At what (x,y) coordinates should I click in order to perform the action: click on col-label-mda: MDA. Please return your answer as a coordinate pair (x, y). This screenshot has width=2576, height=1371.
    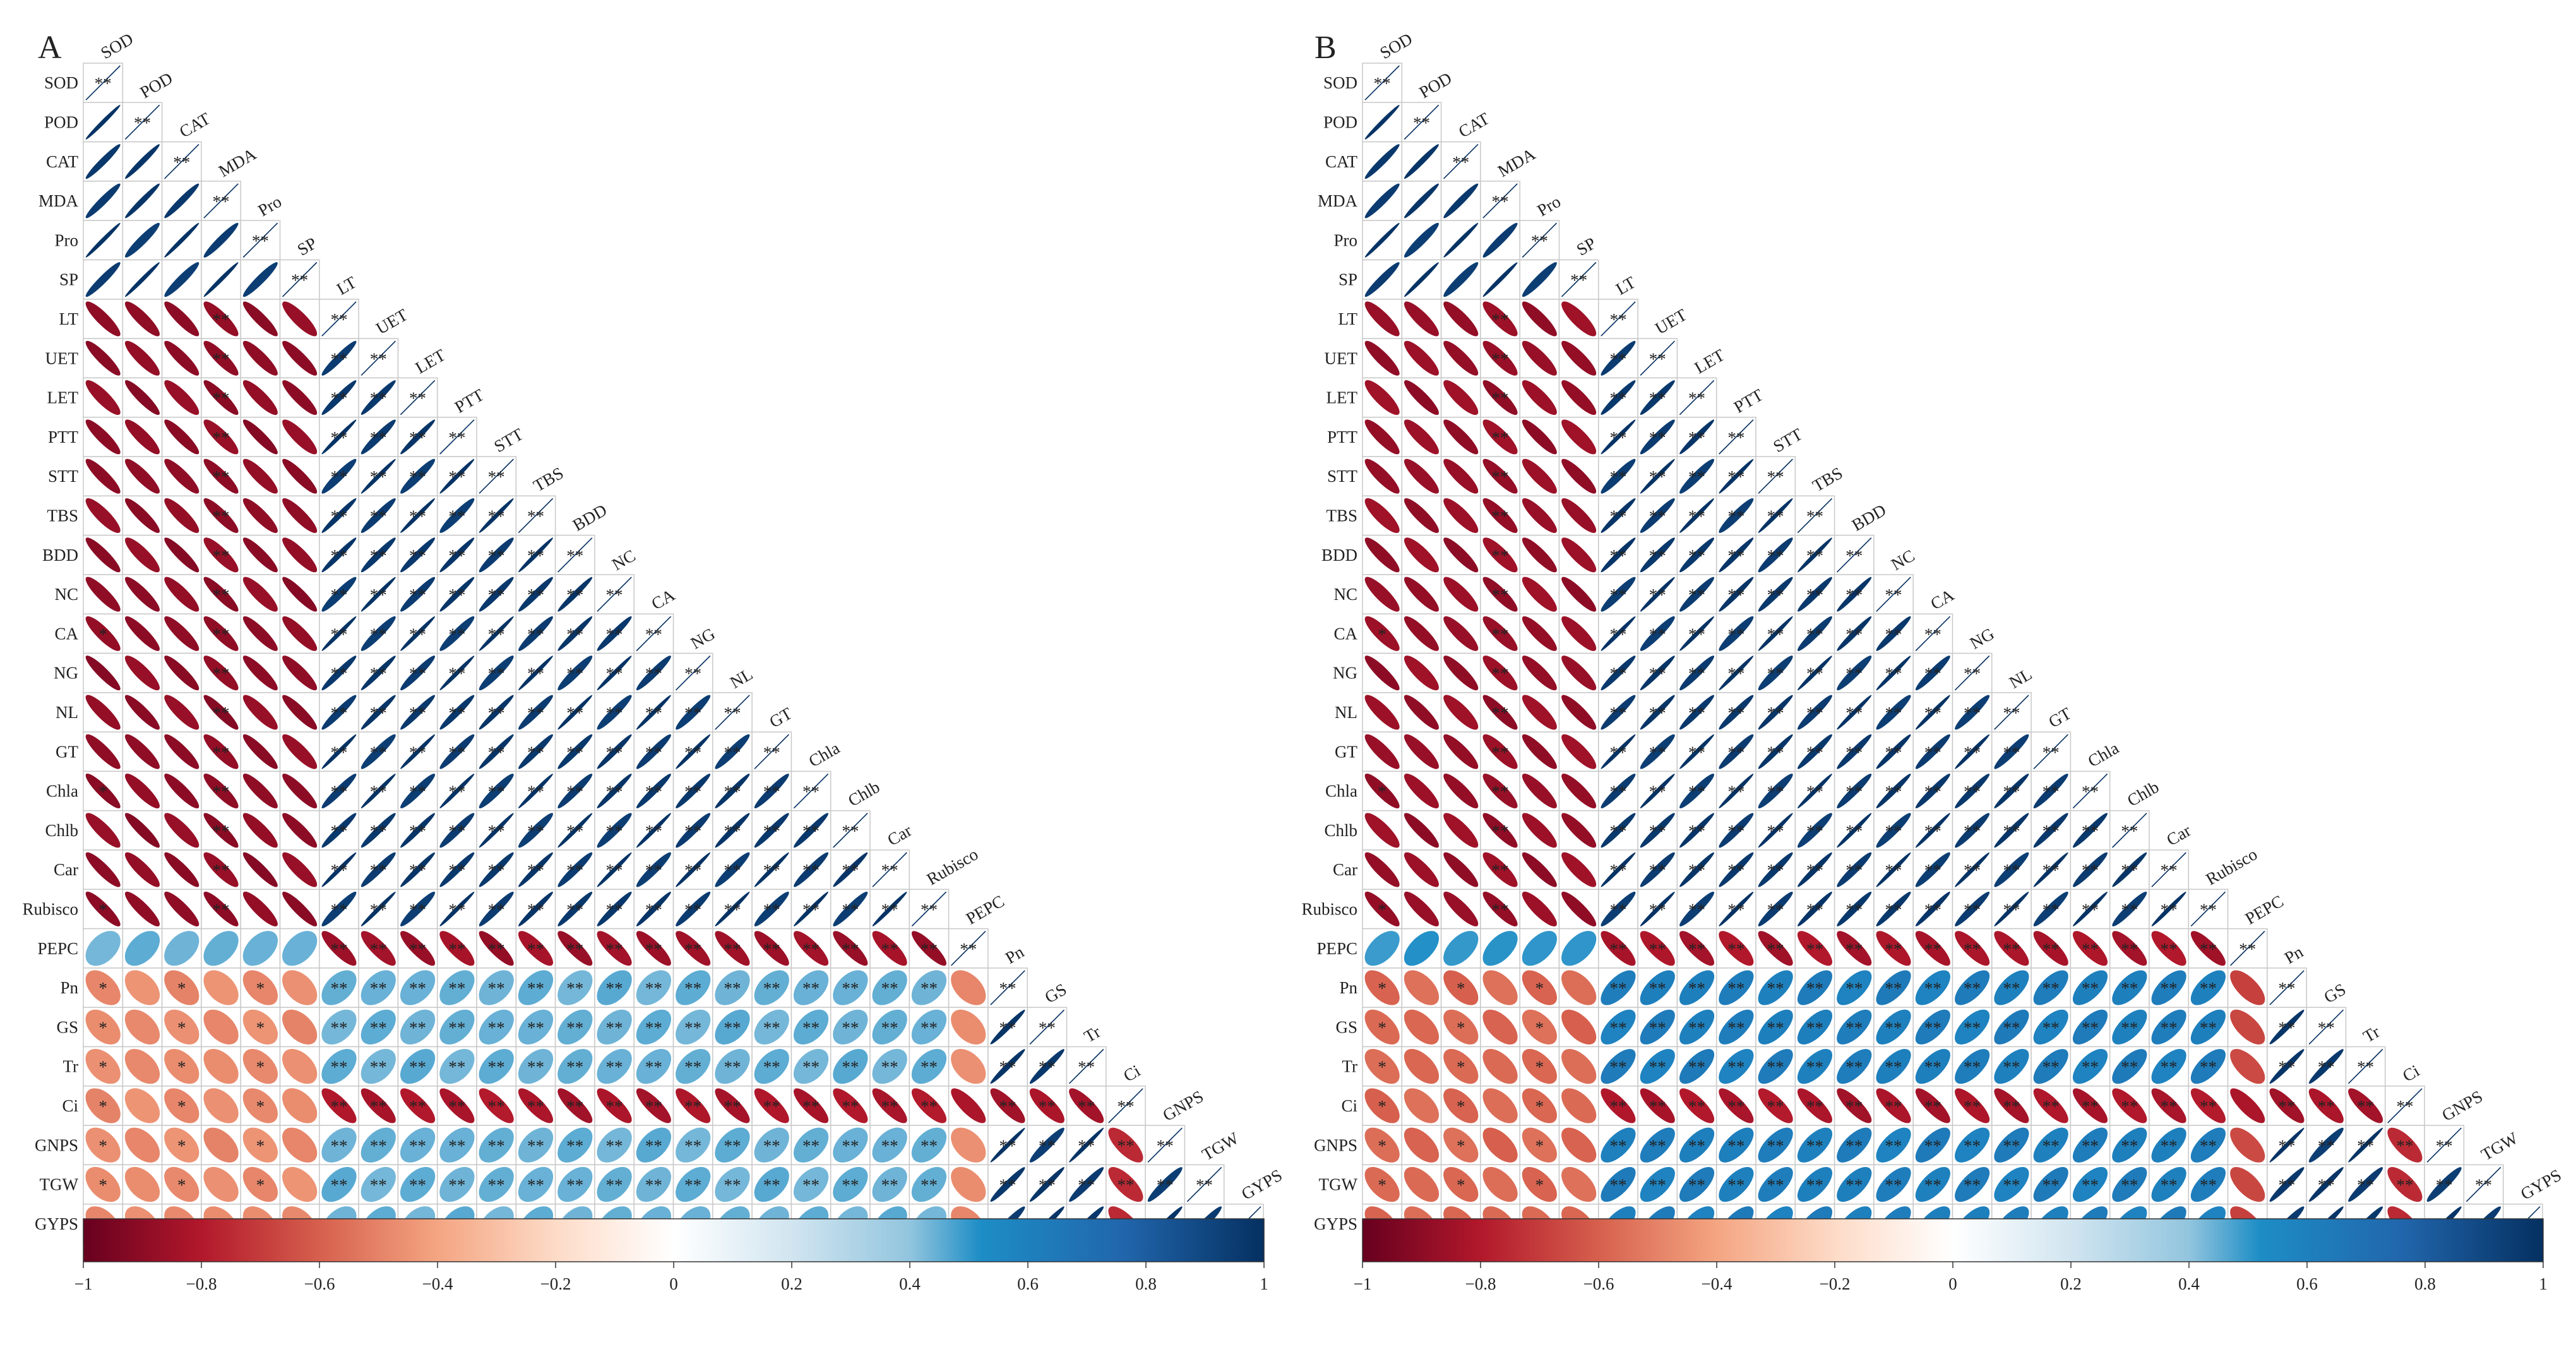
    Looking at the image, I should click on (1516, 162).